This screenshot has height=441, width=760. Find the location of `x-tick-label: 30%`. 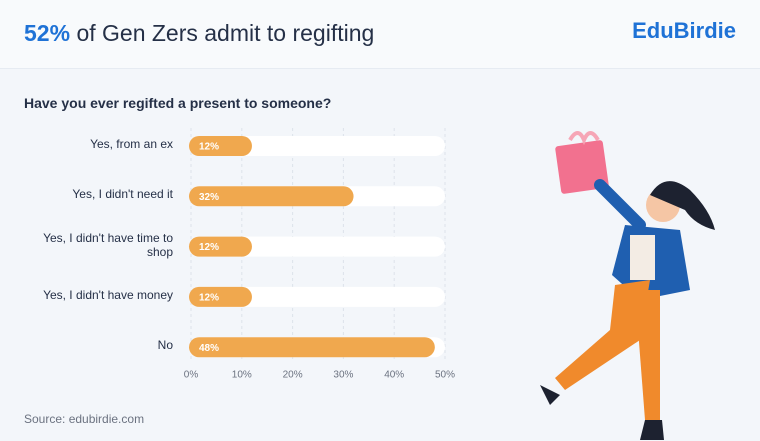

x-tick-label: 30% is located at coordinates (343, 375).